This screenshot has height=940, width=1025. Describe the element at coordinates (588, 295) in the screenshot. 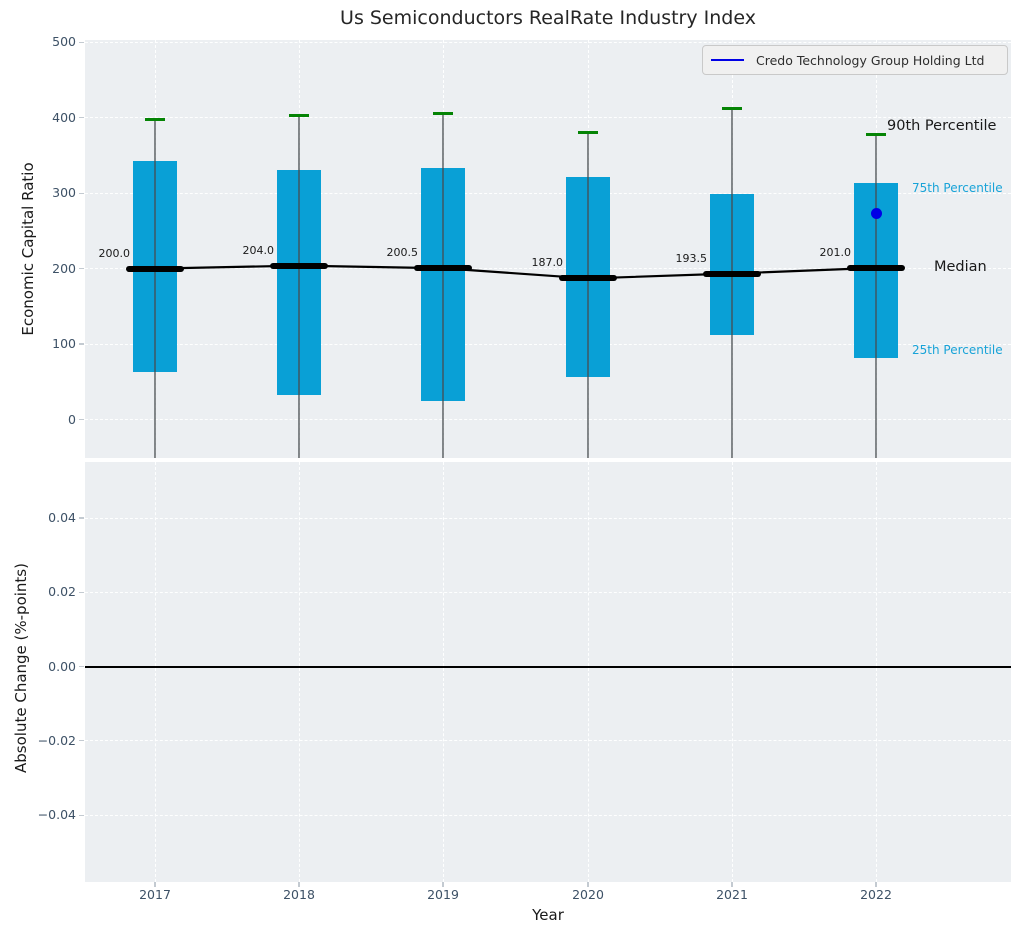

I see `whisker-line-2020` at that location.